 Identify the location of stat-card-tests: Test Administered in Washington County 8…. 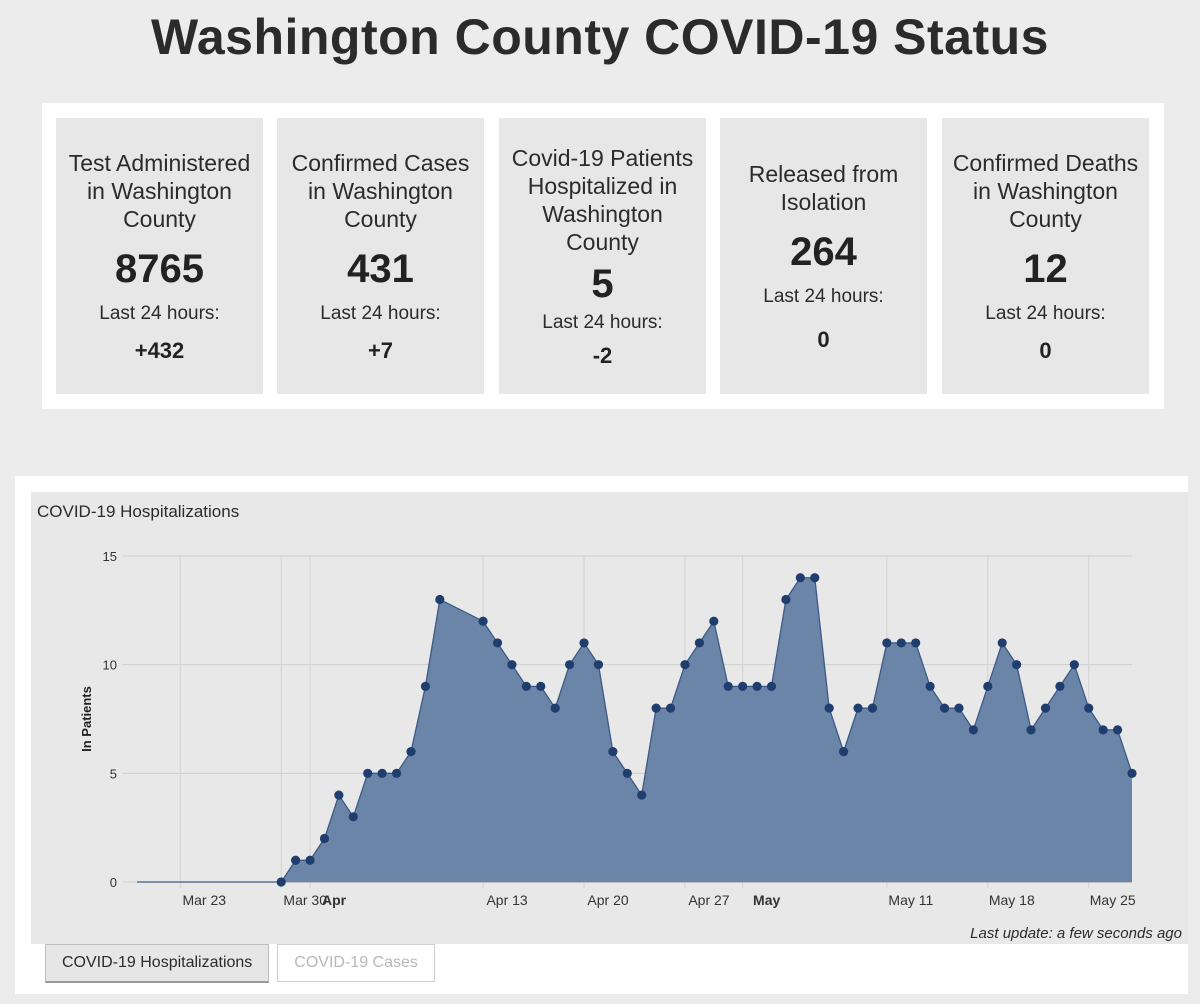
(159, 256).